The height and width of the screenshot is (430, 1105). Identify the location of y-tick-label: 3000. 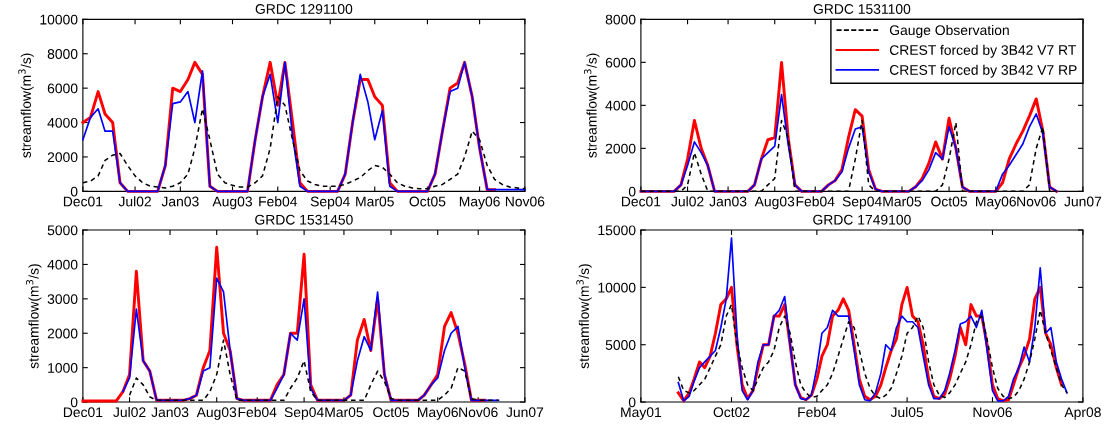
(62, 299).